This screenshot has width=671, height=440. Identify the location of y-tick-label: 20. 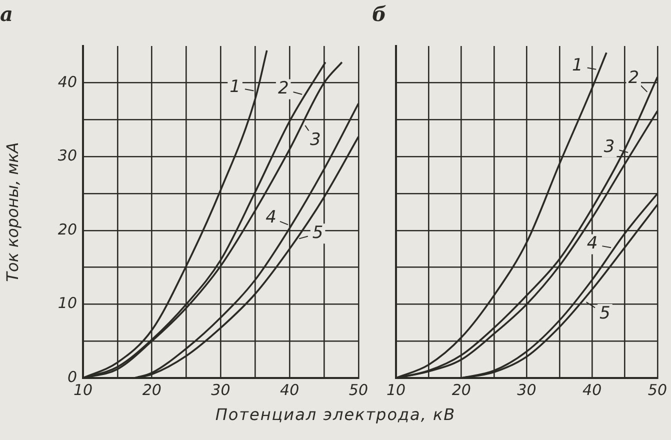
(67, 229).